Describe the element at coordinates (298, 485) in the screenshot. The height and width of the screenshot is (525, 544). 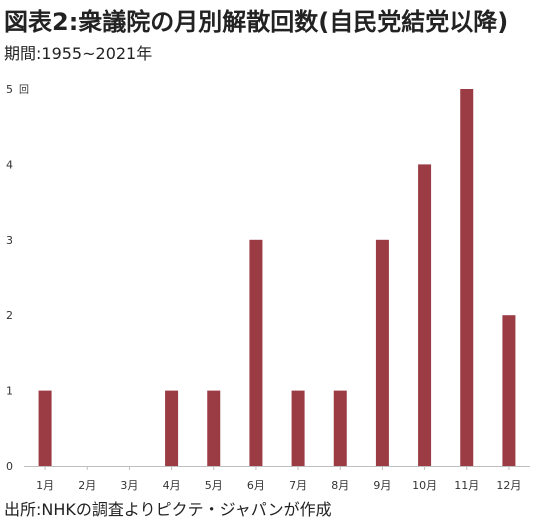
I see `x-tick-label: 7月` at that location.